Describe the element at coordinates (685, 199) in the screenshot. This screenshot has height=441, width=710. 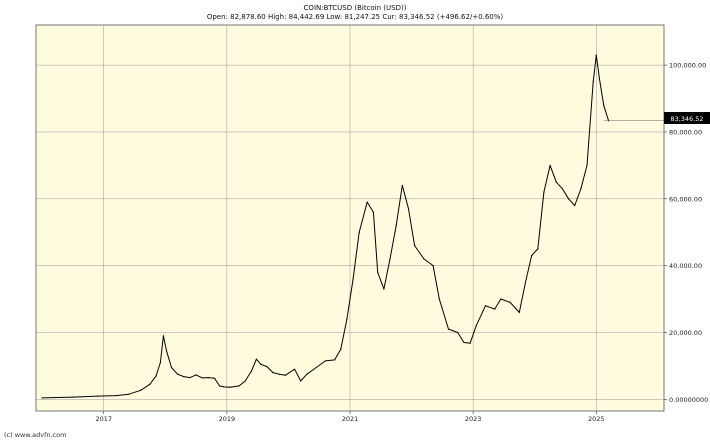
I see `y-tick-label: 60,000.00` at that location.